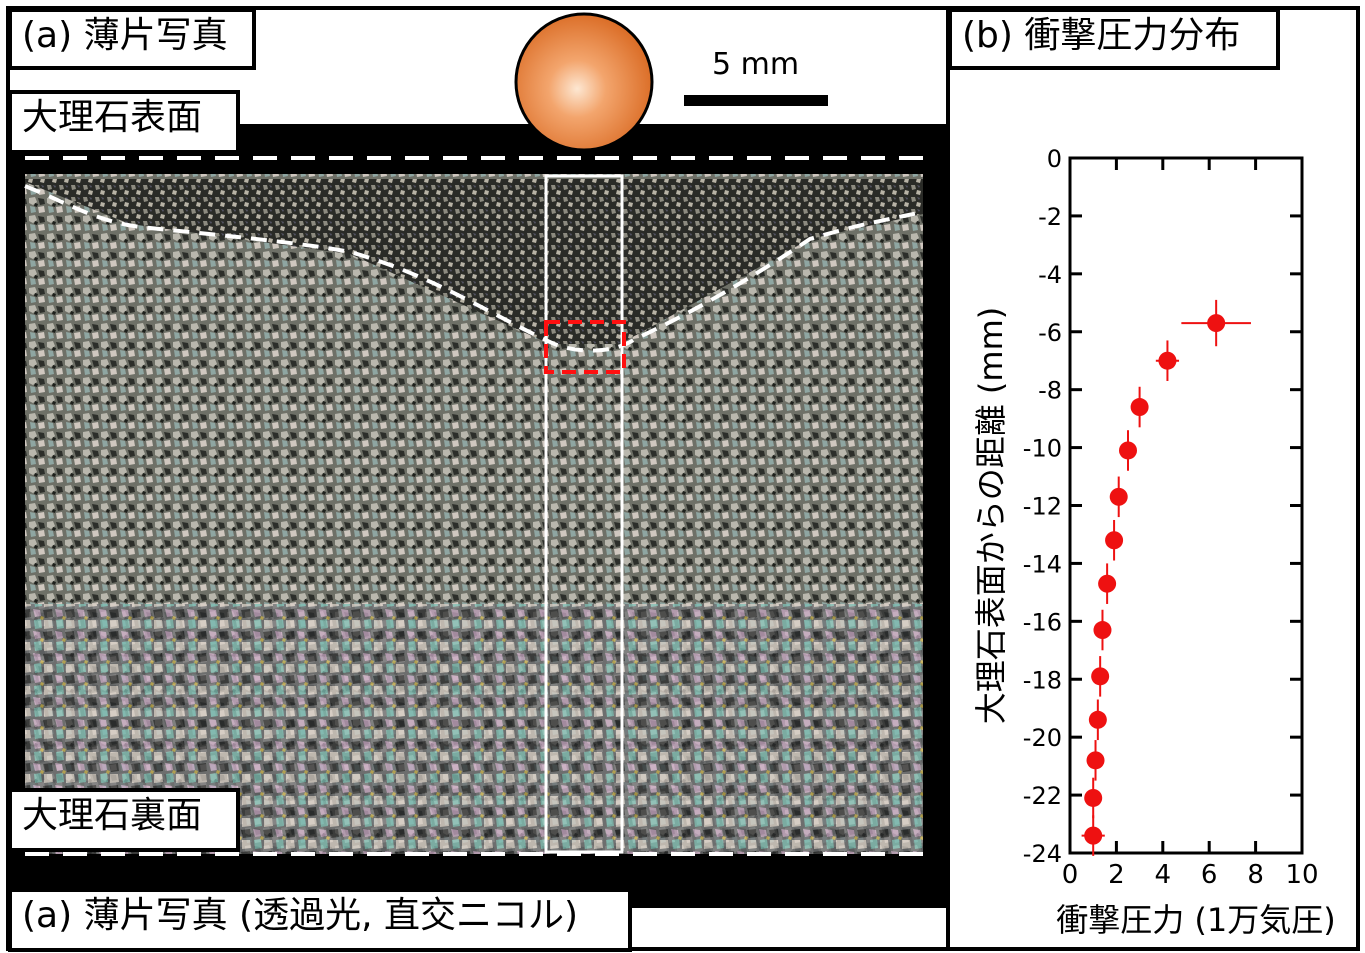 The image size is (1365, 953). I want to click on x-tick-label: 0, so click(1070, 875).